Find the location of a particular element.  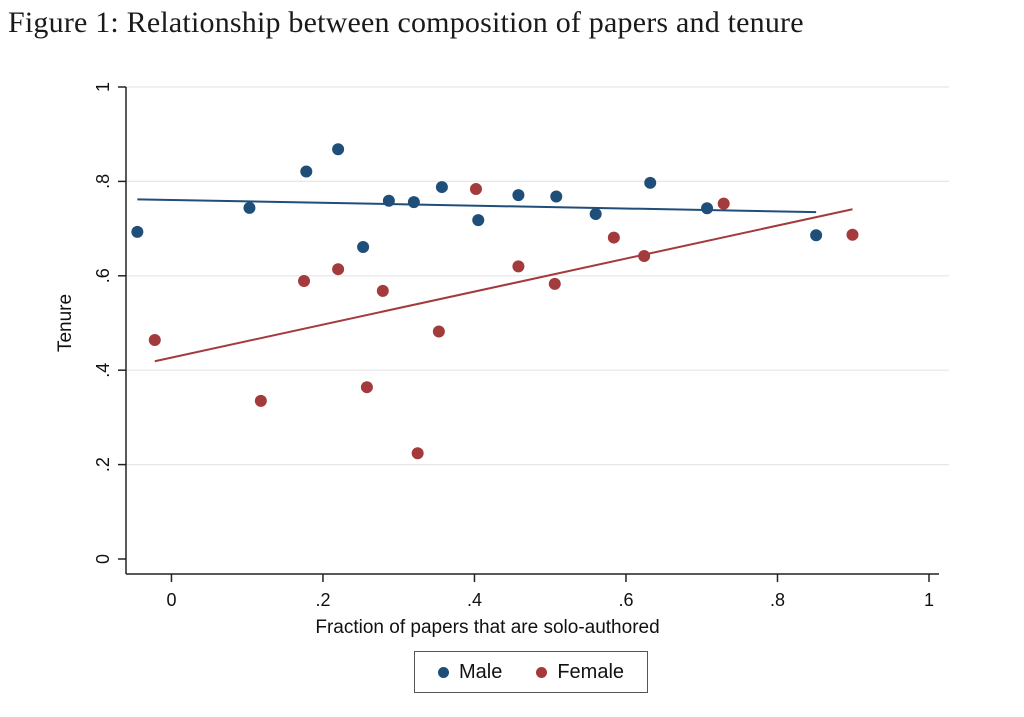

legend-item-male: Male is located at coordinates (470, 672).